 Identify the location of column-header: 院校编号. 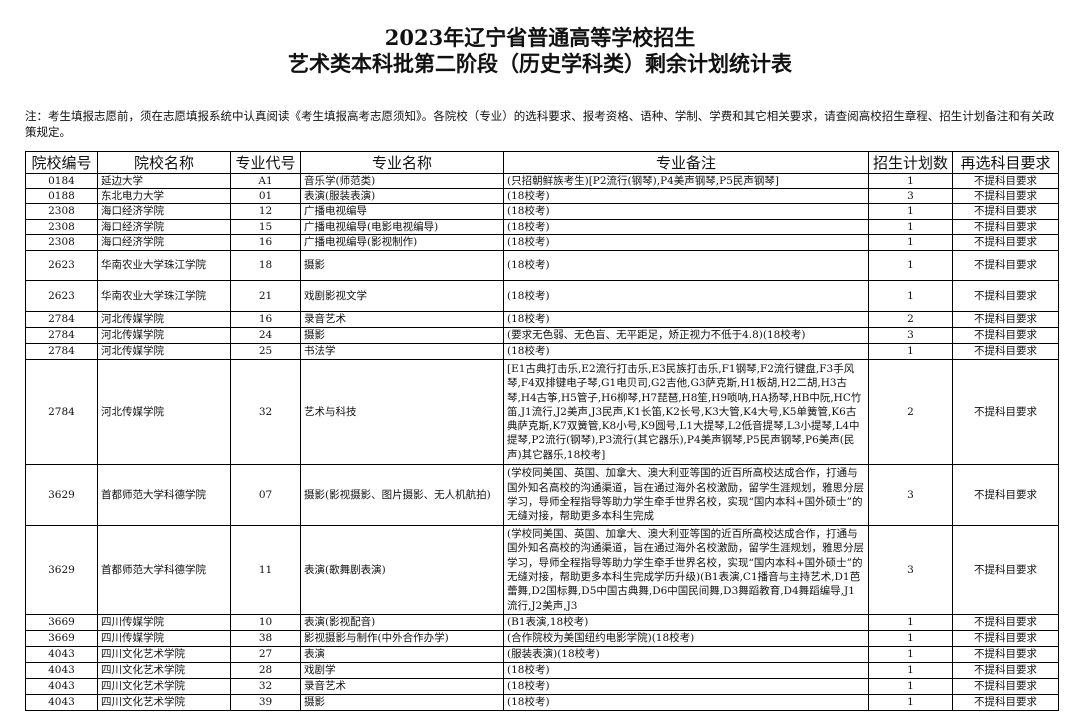
(61, 162).